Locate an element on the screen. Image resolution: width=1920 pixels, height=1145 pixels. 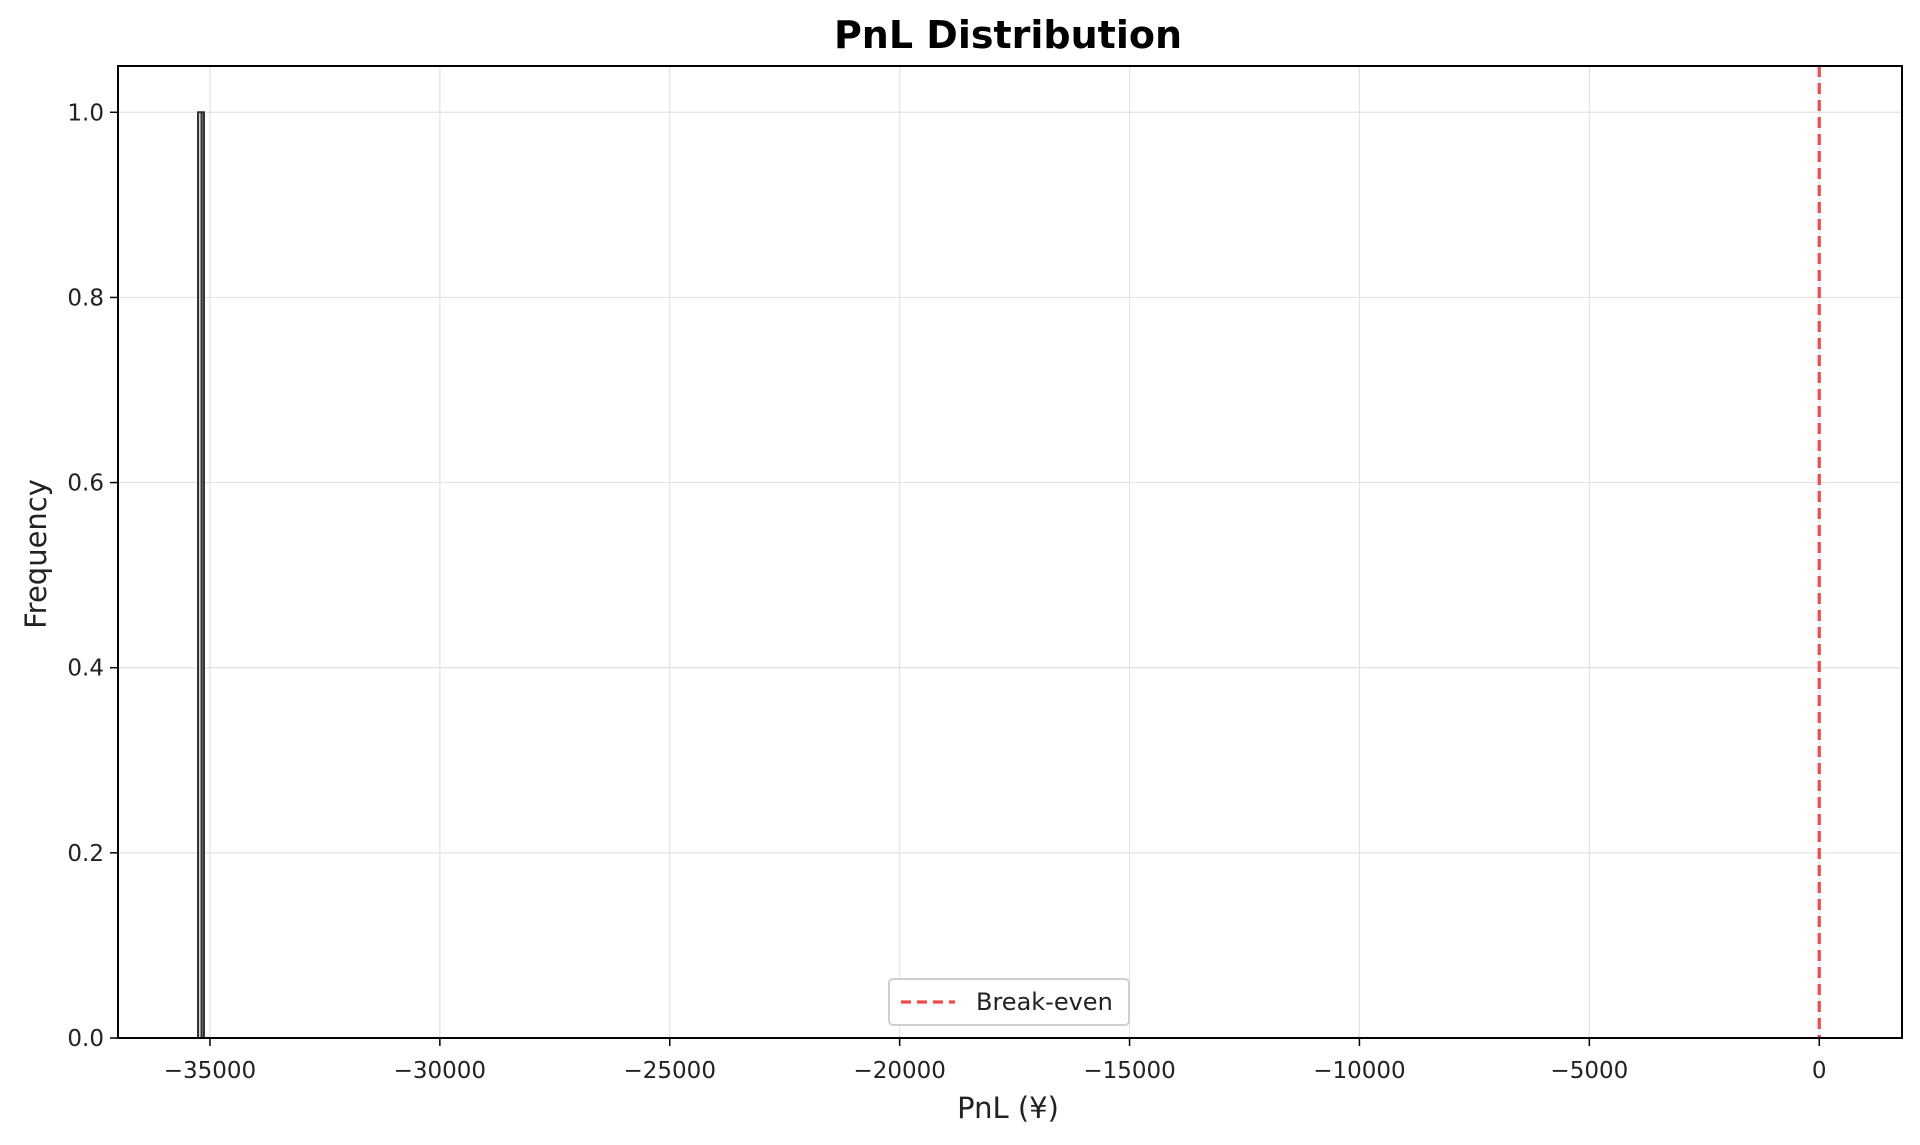
legend-box is located at coordinates (1009, 1002).